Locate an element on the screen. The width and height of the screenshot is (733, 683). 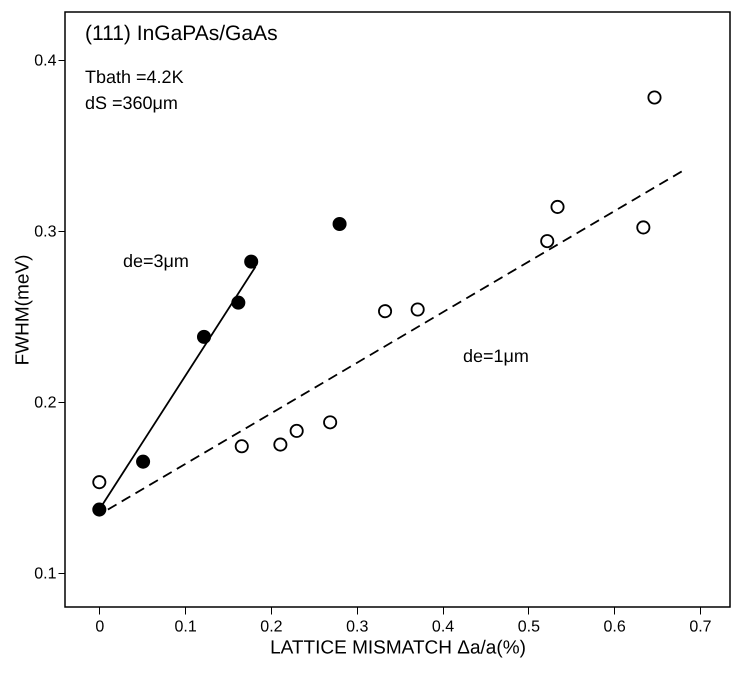
y-tick-label: 0.1 is located at coordinates (45, 573).